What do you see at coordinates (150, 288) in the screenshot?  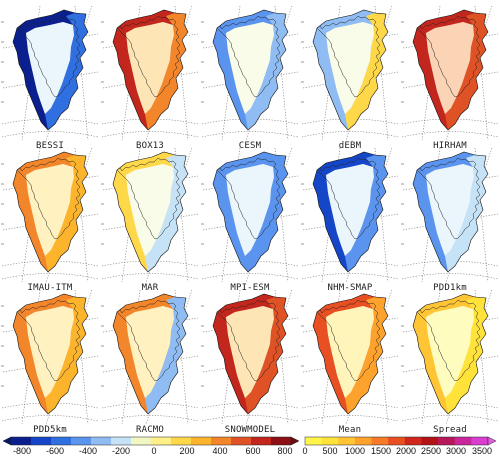 I see `panel-label-mar: MAR` at bounding box center [150, 288].